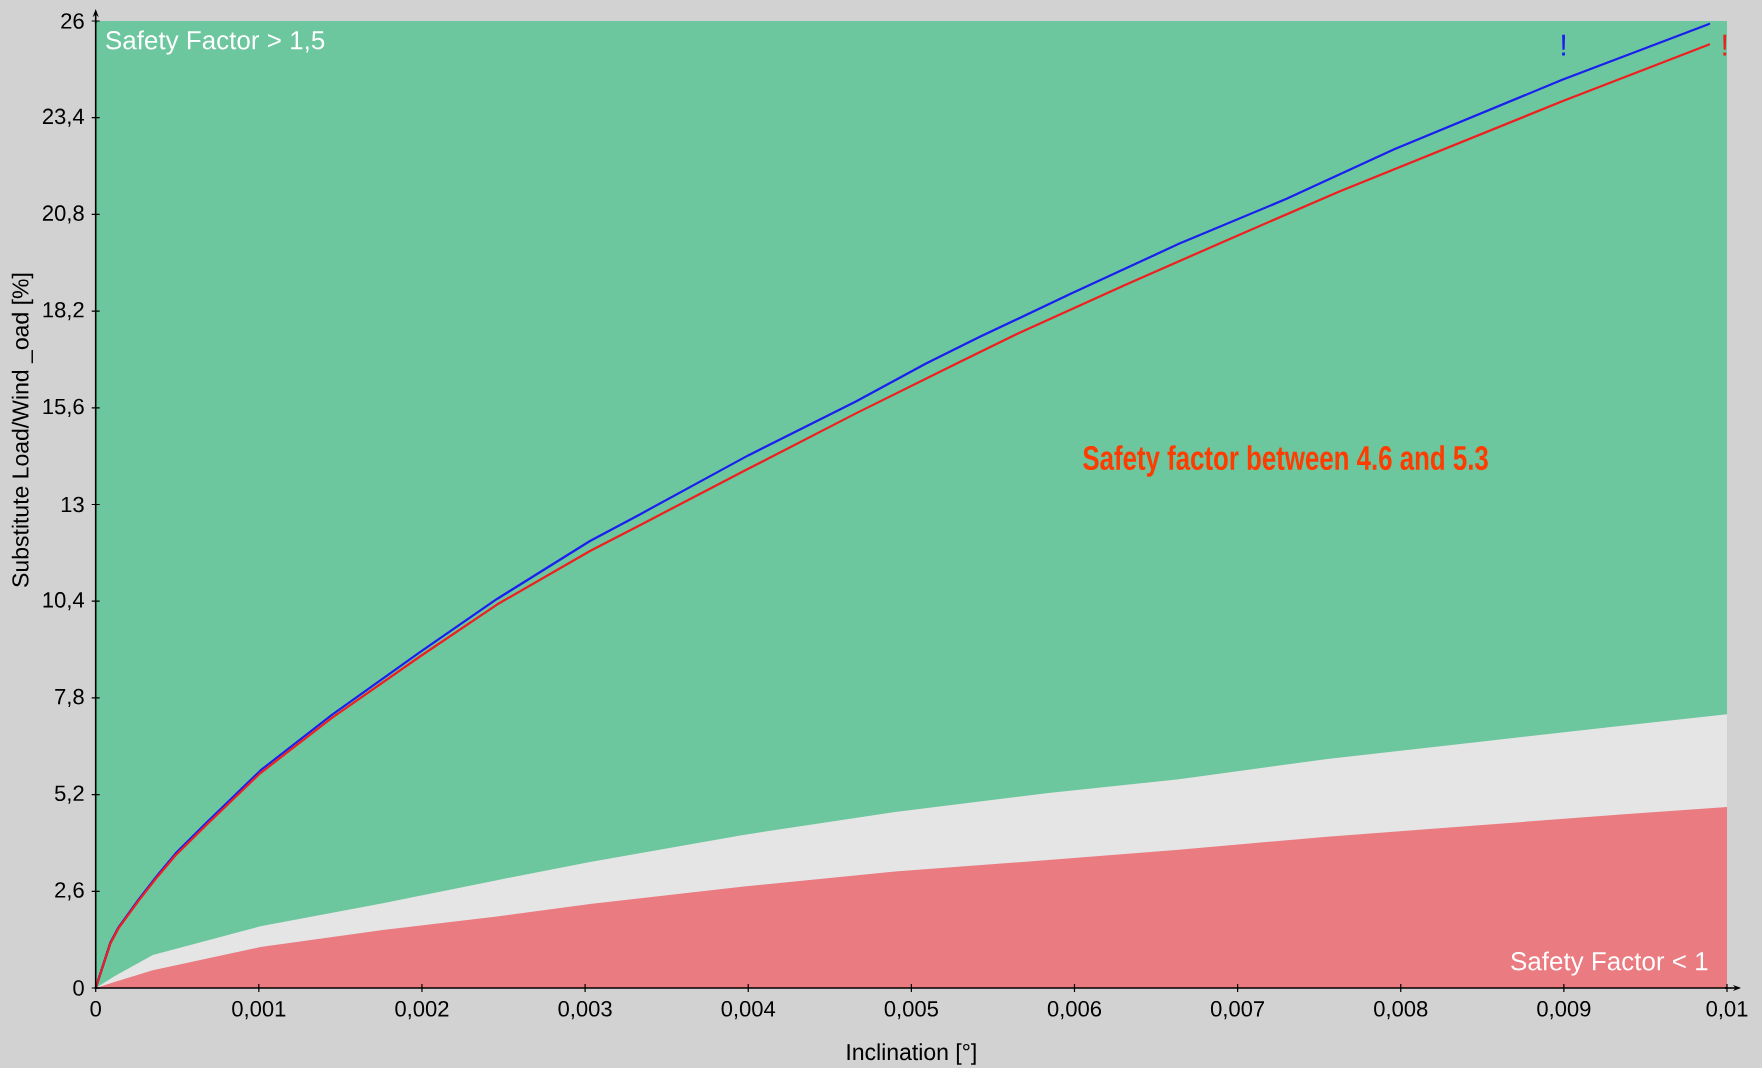 The image size is (1762, 1068). I want to click on series-label: Safety Factor < 1, so click(1609, 963).